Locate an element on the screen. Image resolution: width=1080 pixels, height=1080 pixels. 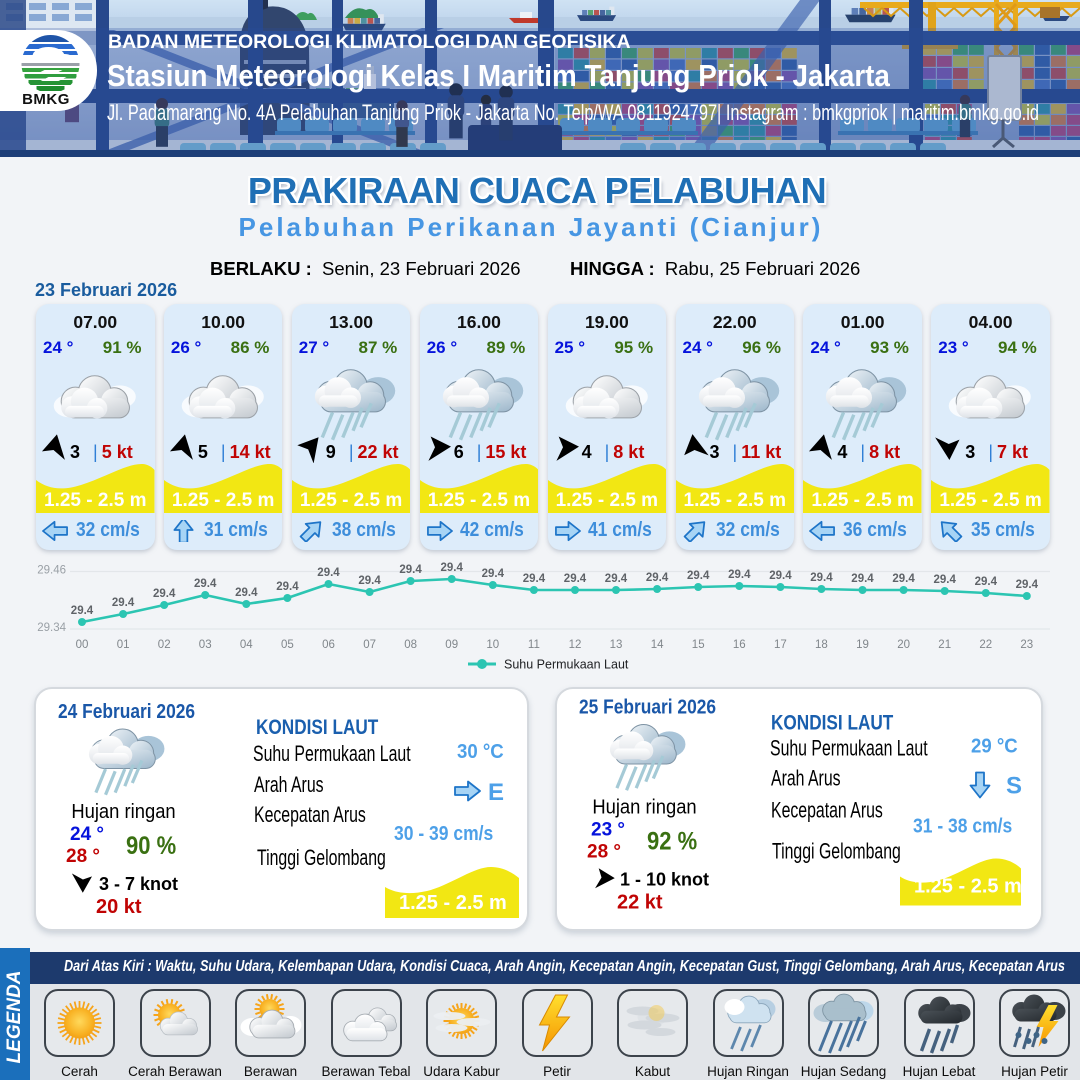
svg-text: 13 is located at coordinates (616, 645).